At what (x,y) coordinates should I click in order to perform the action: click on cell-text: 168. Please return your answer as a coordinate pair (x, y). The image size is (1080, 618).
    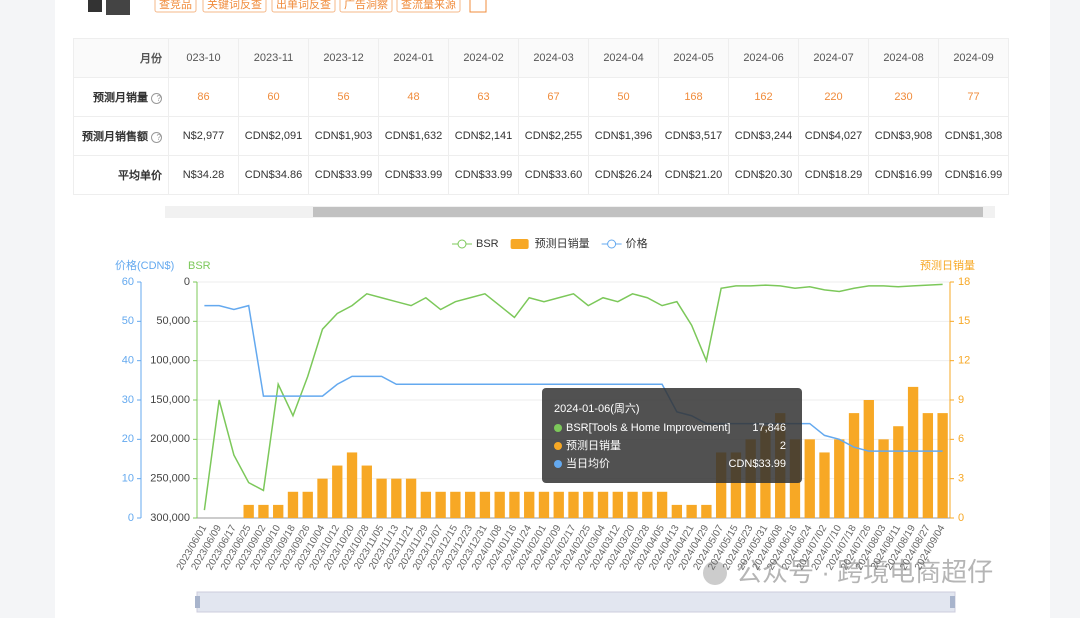
    Looking at the image, I should click on (693, 97).